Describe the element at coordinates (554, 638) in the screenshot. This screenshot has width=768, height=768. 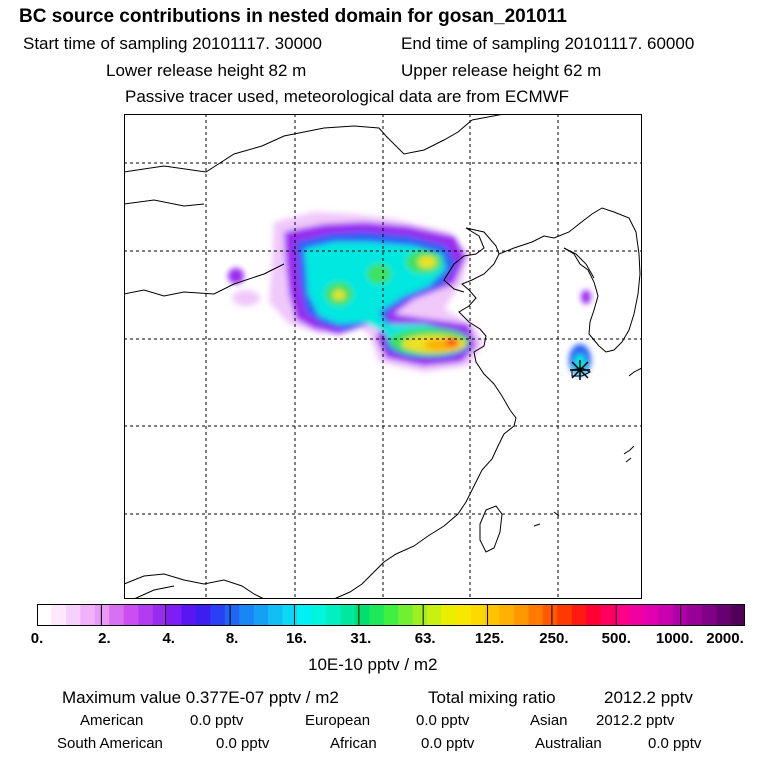
I see `colorbar-tick-label: 250.` at that location.